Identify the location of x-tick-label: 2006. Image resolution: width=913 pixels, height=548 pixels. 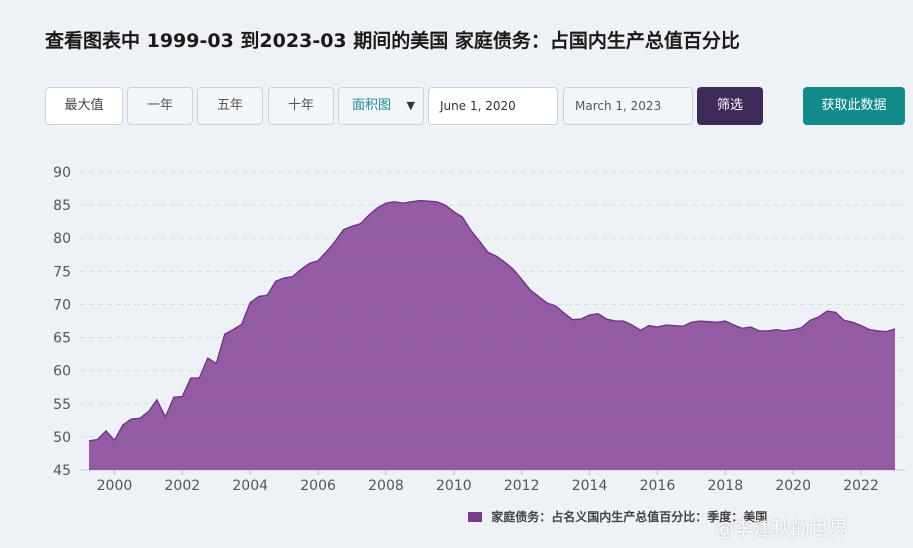
(318, 486).